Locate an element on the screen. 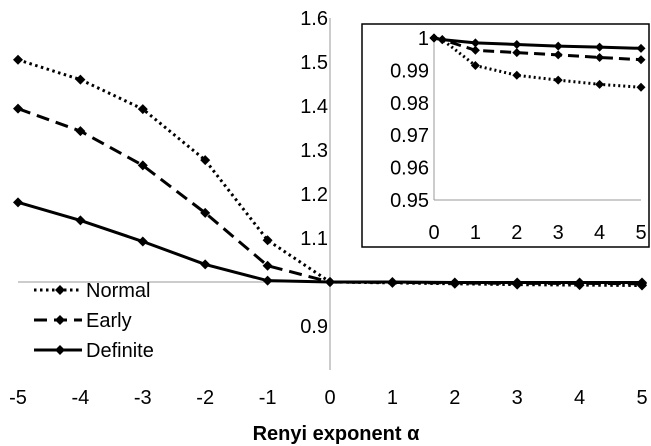  inset-x-tick-label: 3 is located at coordinates (558, 233).